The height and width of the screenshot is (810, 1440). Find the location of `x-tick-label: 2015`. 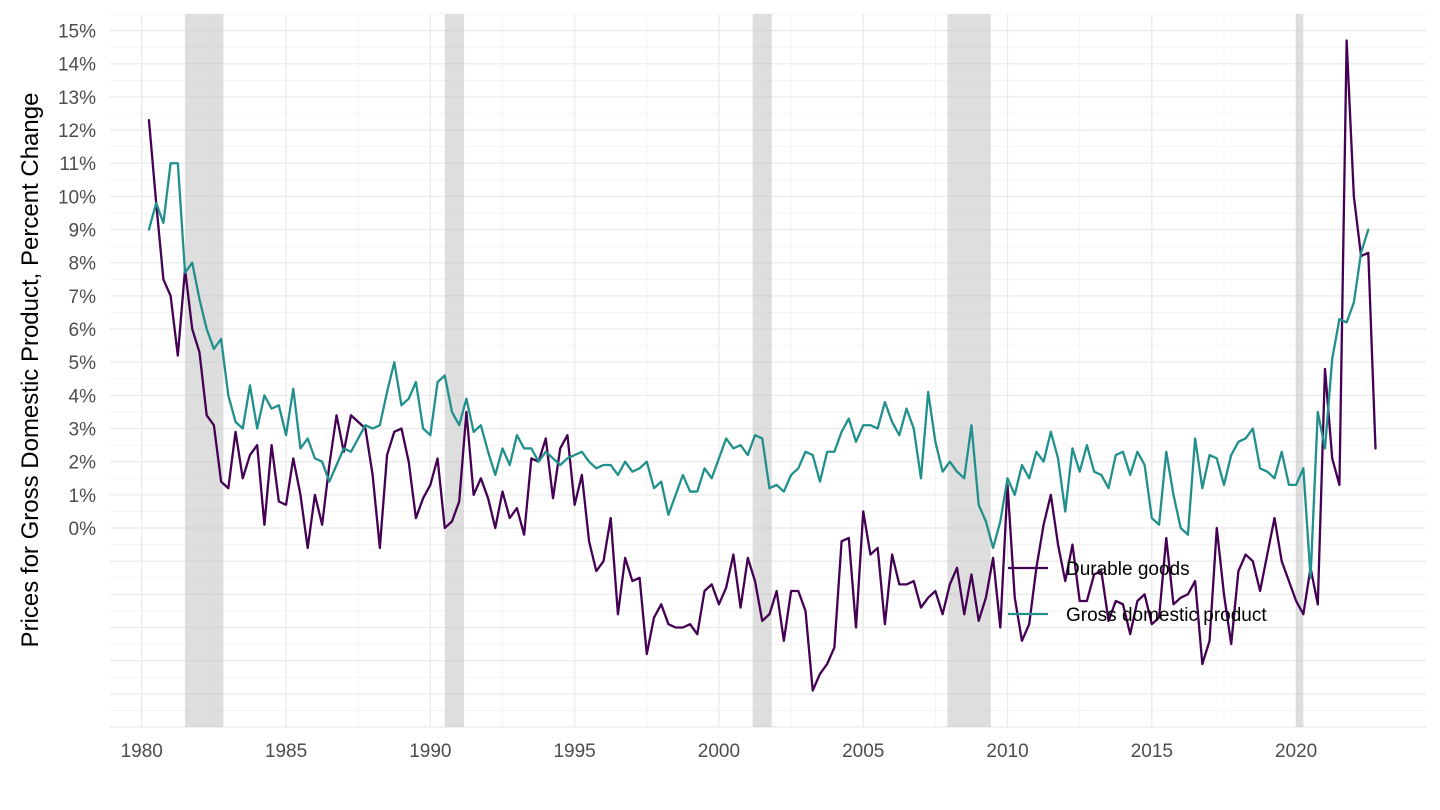

x-tick-label: 2015 is located at coordinates (1152, 751).